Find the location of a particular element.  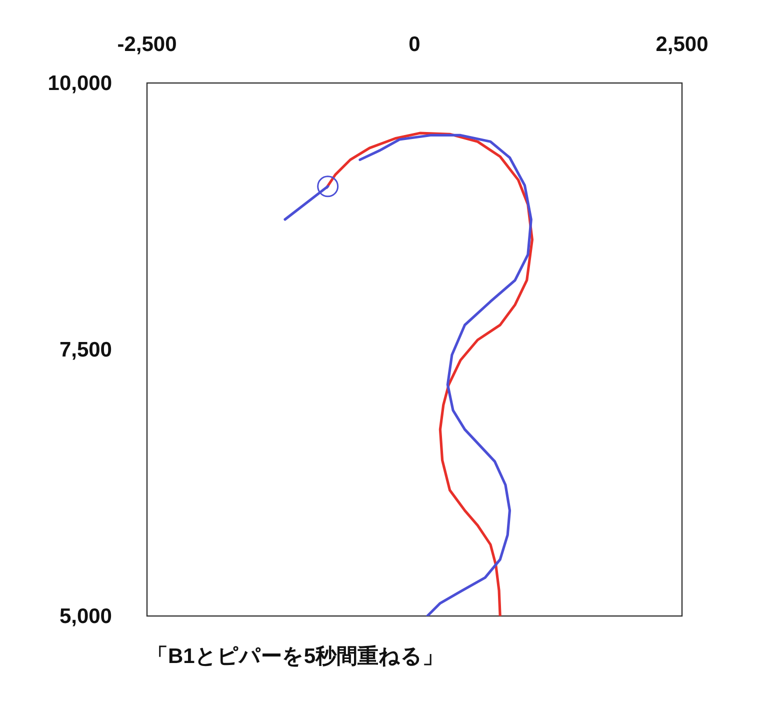

ytick: 10,000 is located at coordinates (80, 83).